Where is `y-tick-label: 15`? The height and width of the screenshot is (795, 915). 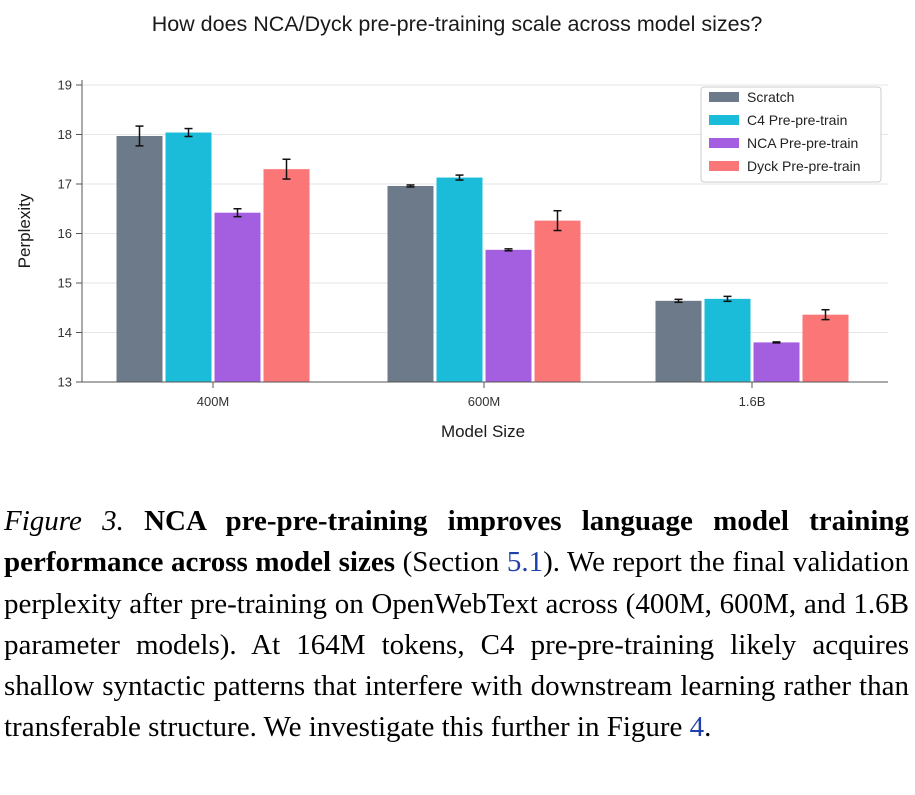 y-tick-label: 15 is located at coordinates (65, 283).